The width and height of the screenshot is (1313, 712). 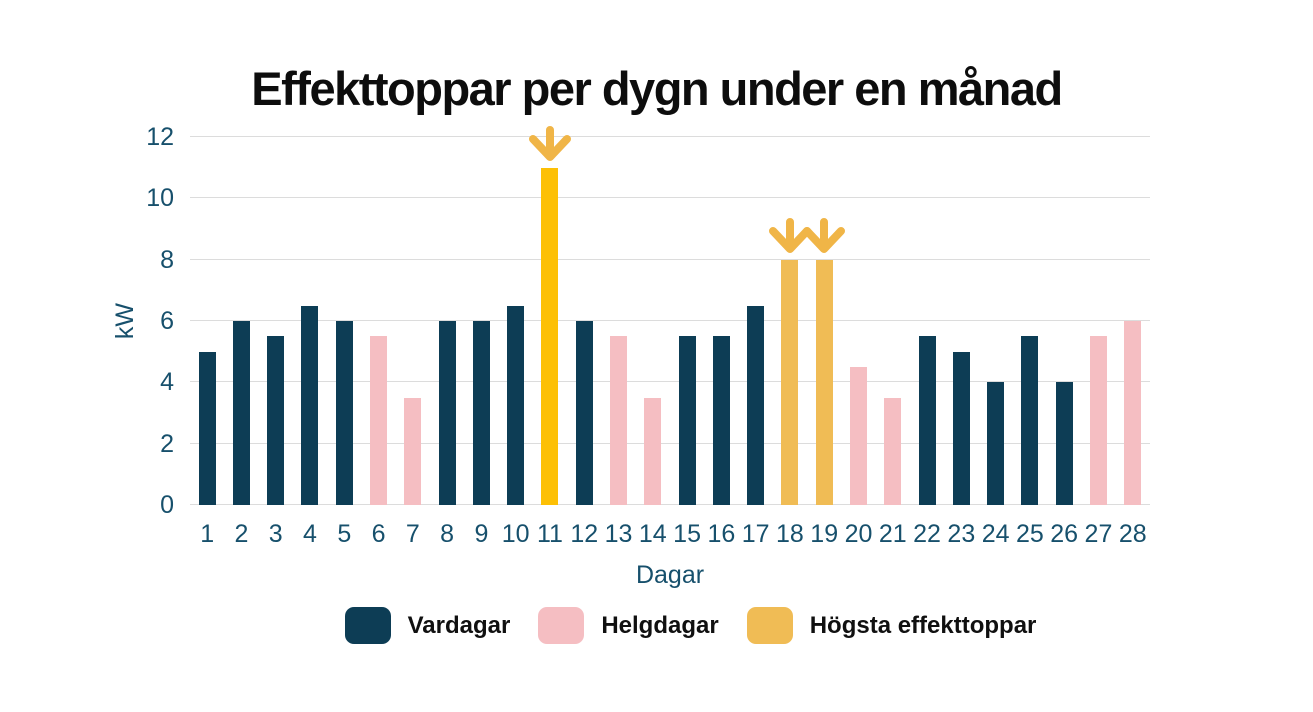 What do you see at coordinates (923, 625) in the screenshot?
I see `legend-label: Högsta effekttoppar` at bounding box center [923, 625].